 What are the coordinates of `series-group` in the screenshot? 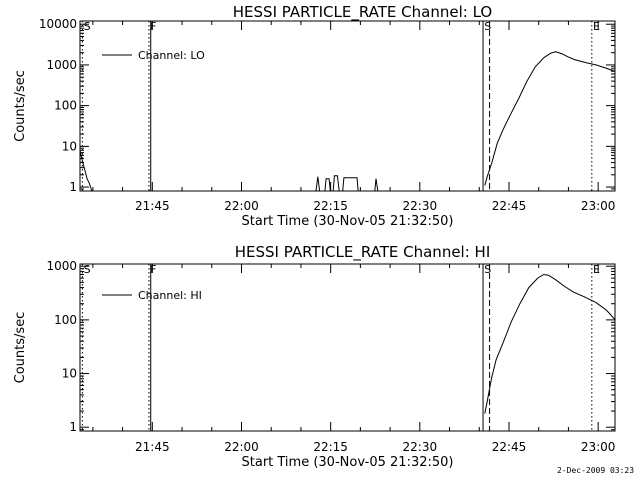 It's located at (549, 343).